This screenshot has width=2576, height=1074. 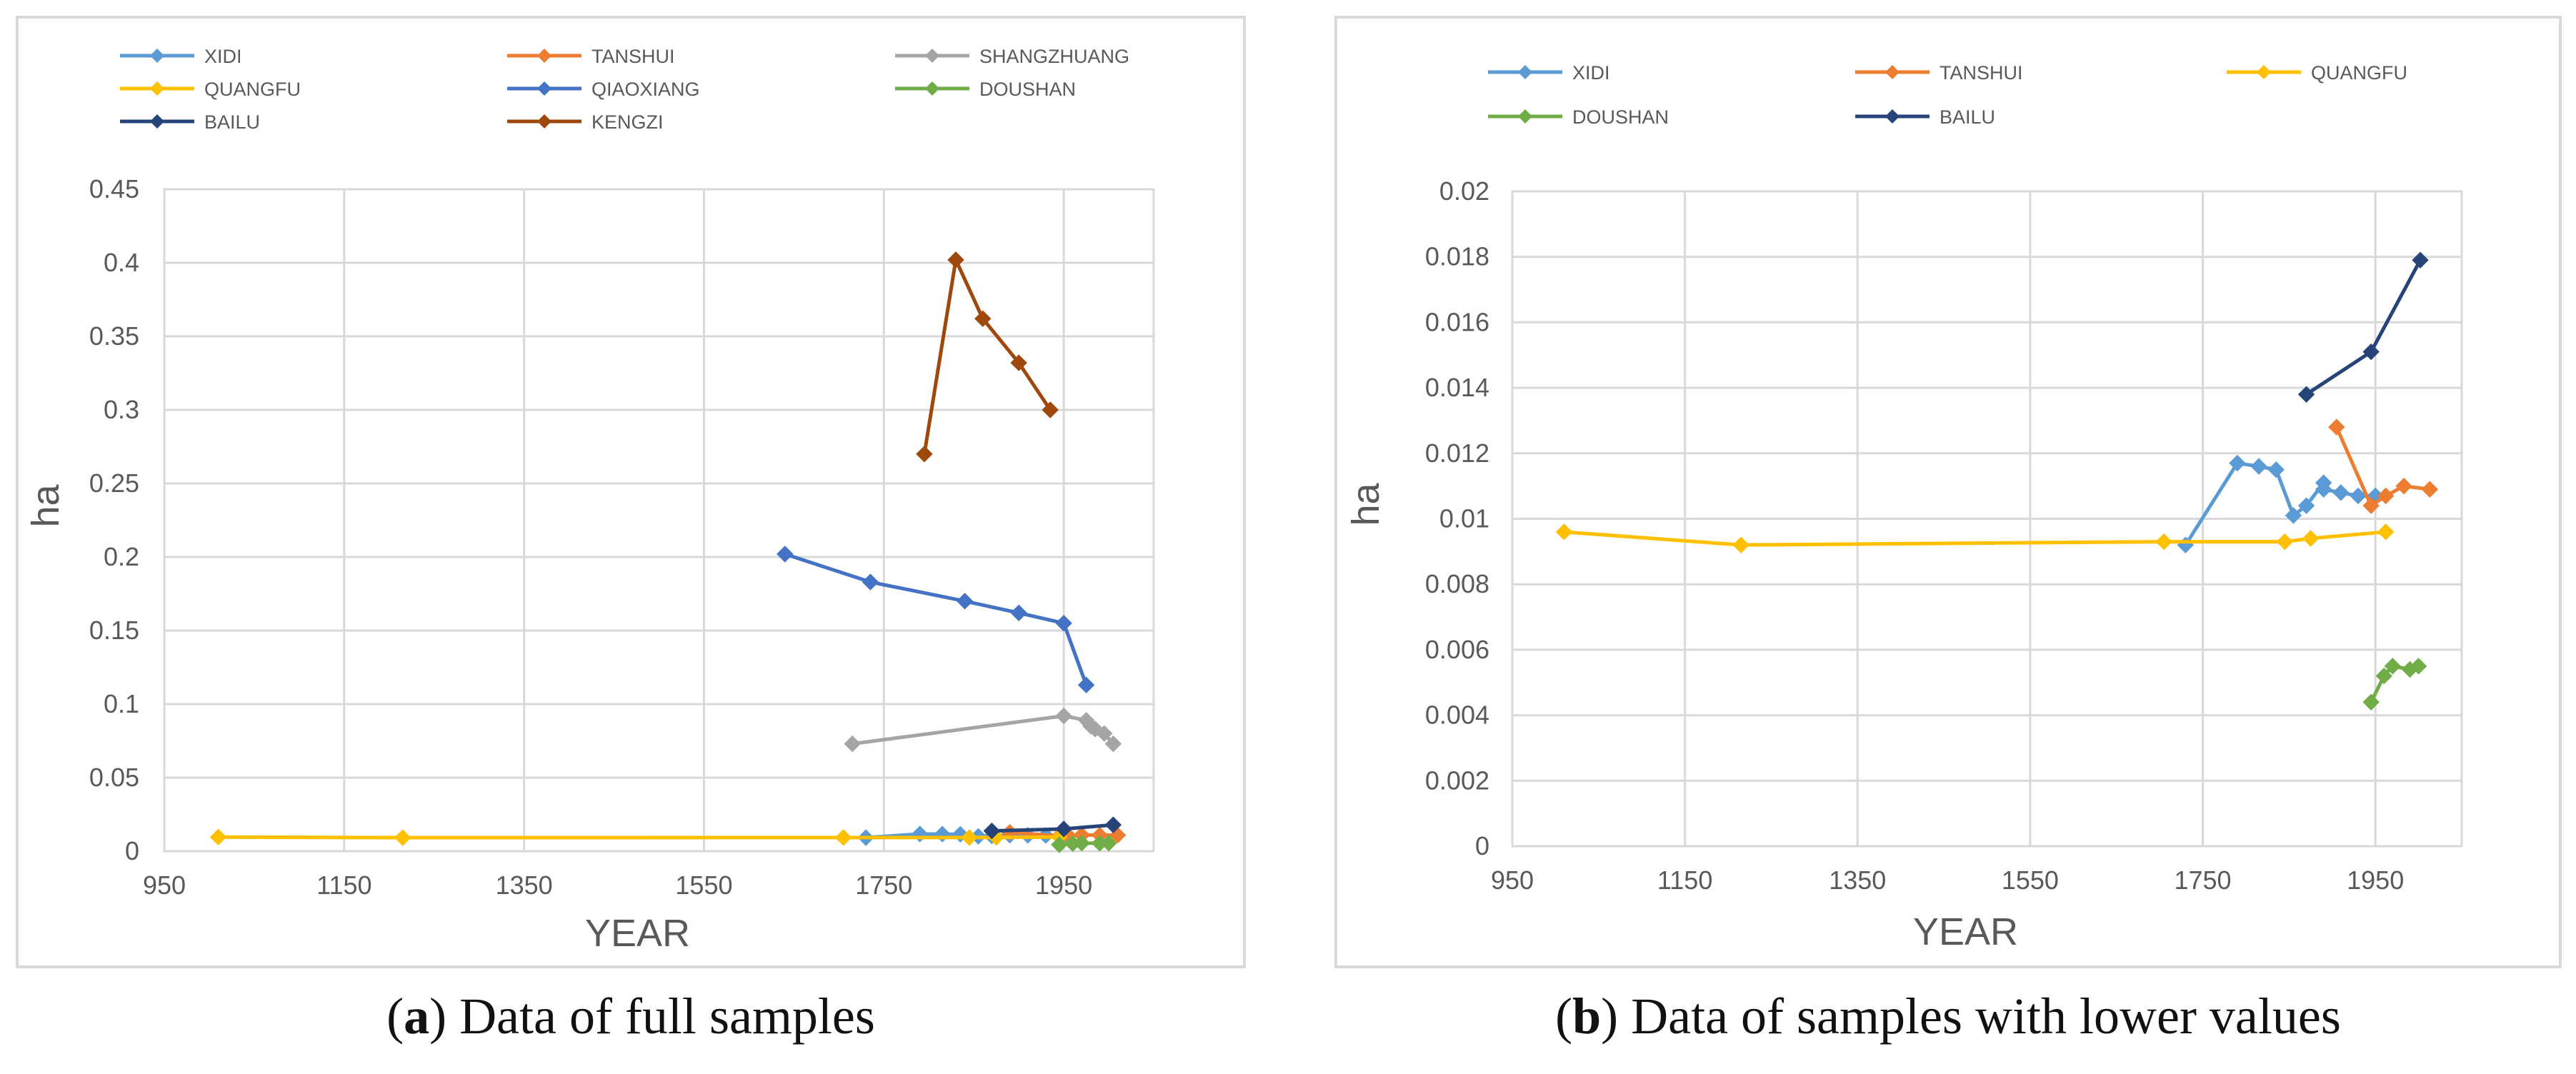 What do you see at coordinates (1457, 781) in the screenshot?
I see `y-tick-label: 0.002` at bounding box center [1457, 781].